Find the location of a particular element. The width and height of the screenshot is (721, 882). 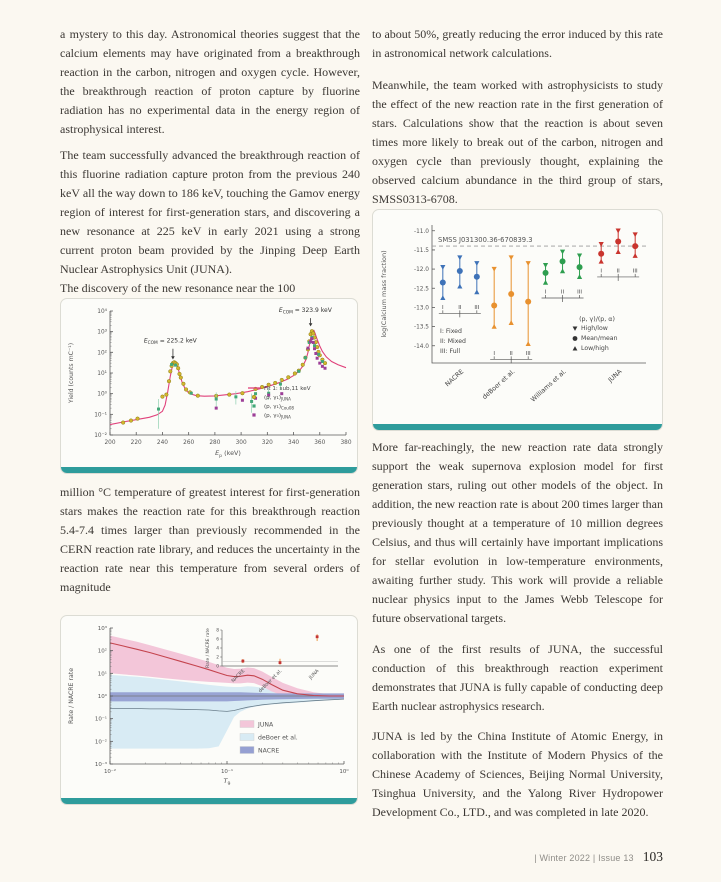

svg-text: (p, γ)/(p, α) is located at coordinates (597, 319).